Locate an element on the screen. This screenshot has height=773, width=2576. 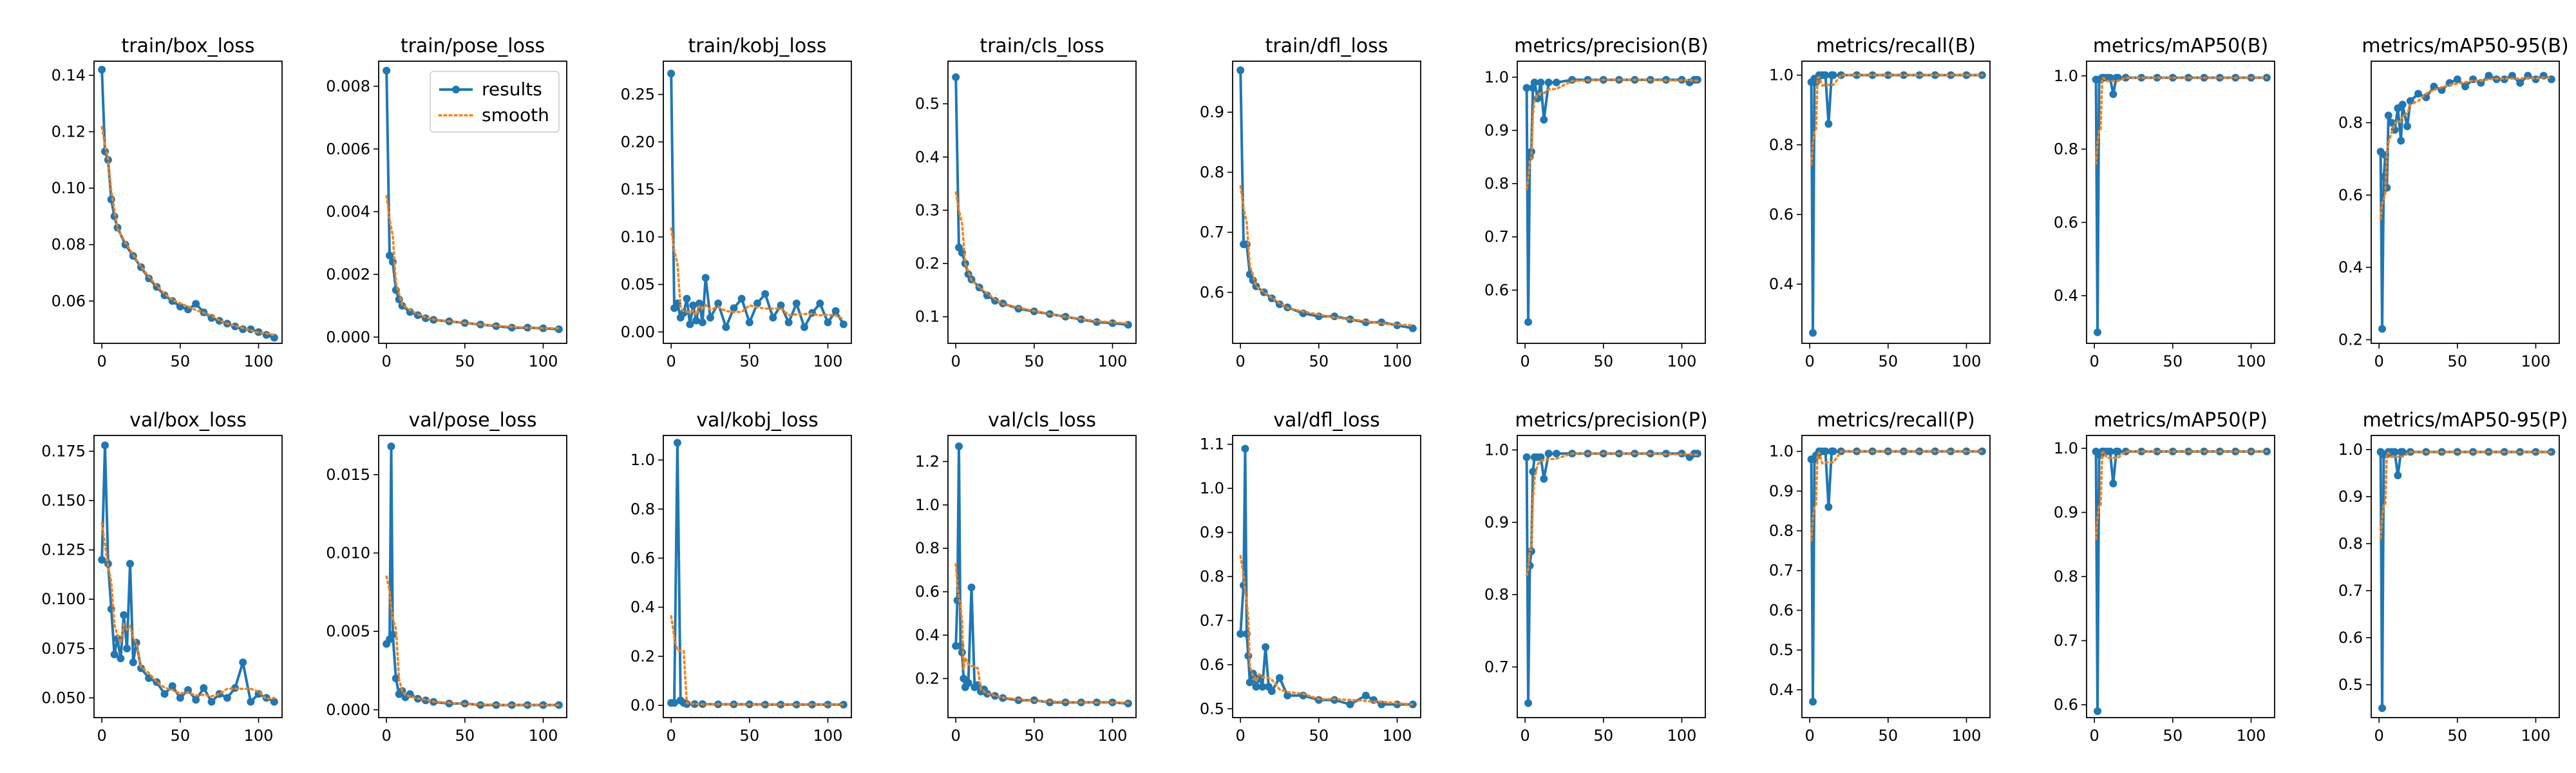
panel-title: metrics/precision(B) is located at coordinates (1611, 46).